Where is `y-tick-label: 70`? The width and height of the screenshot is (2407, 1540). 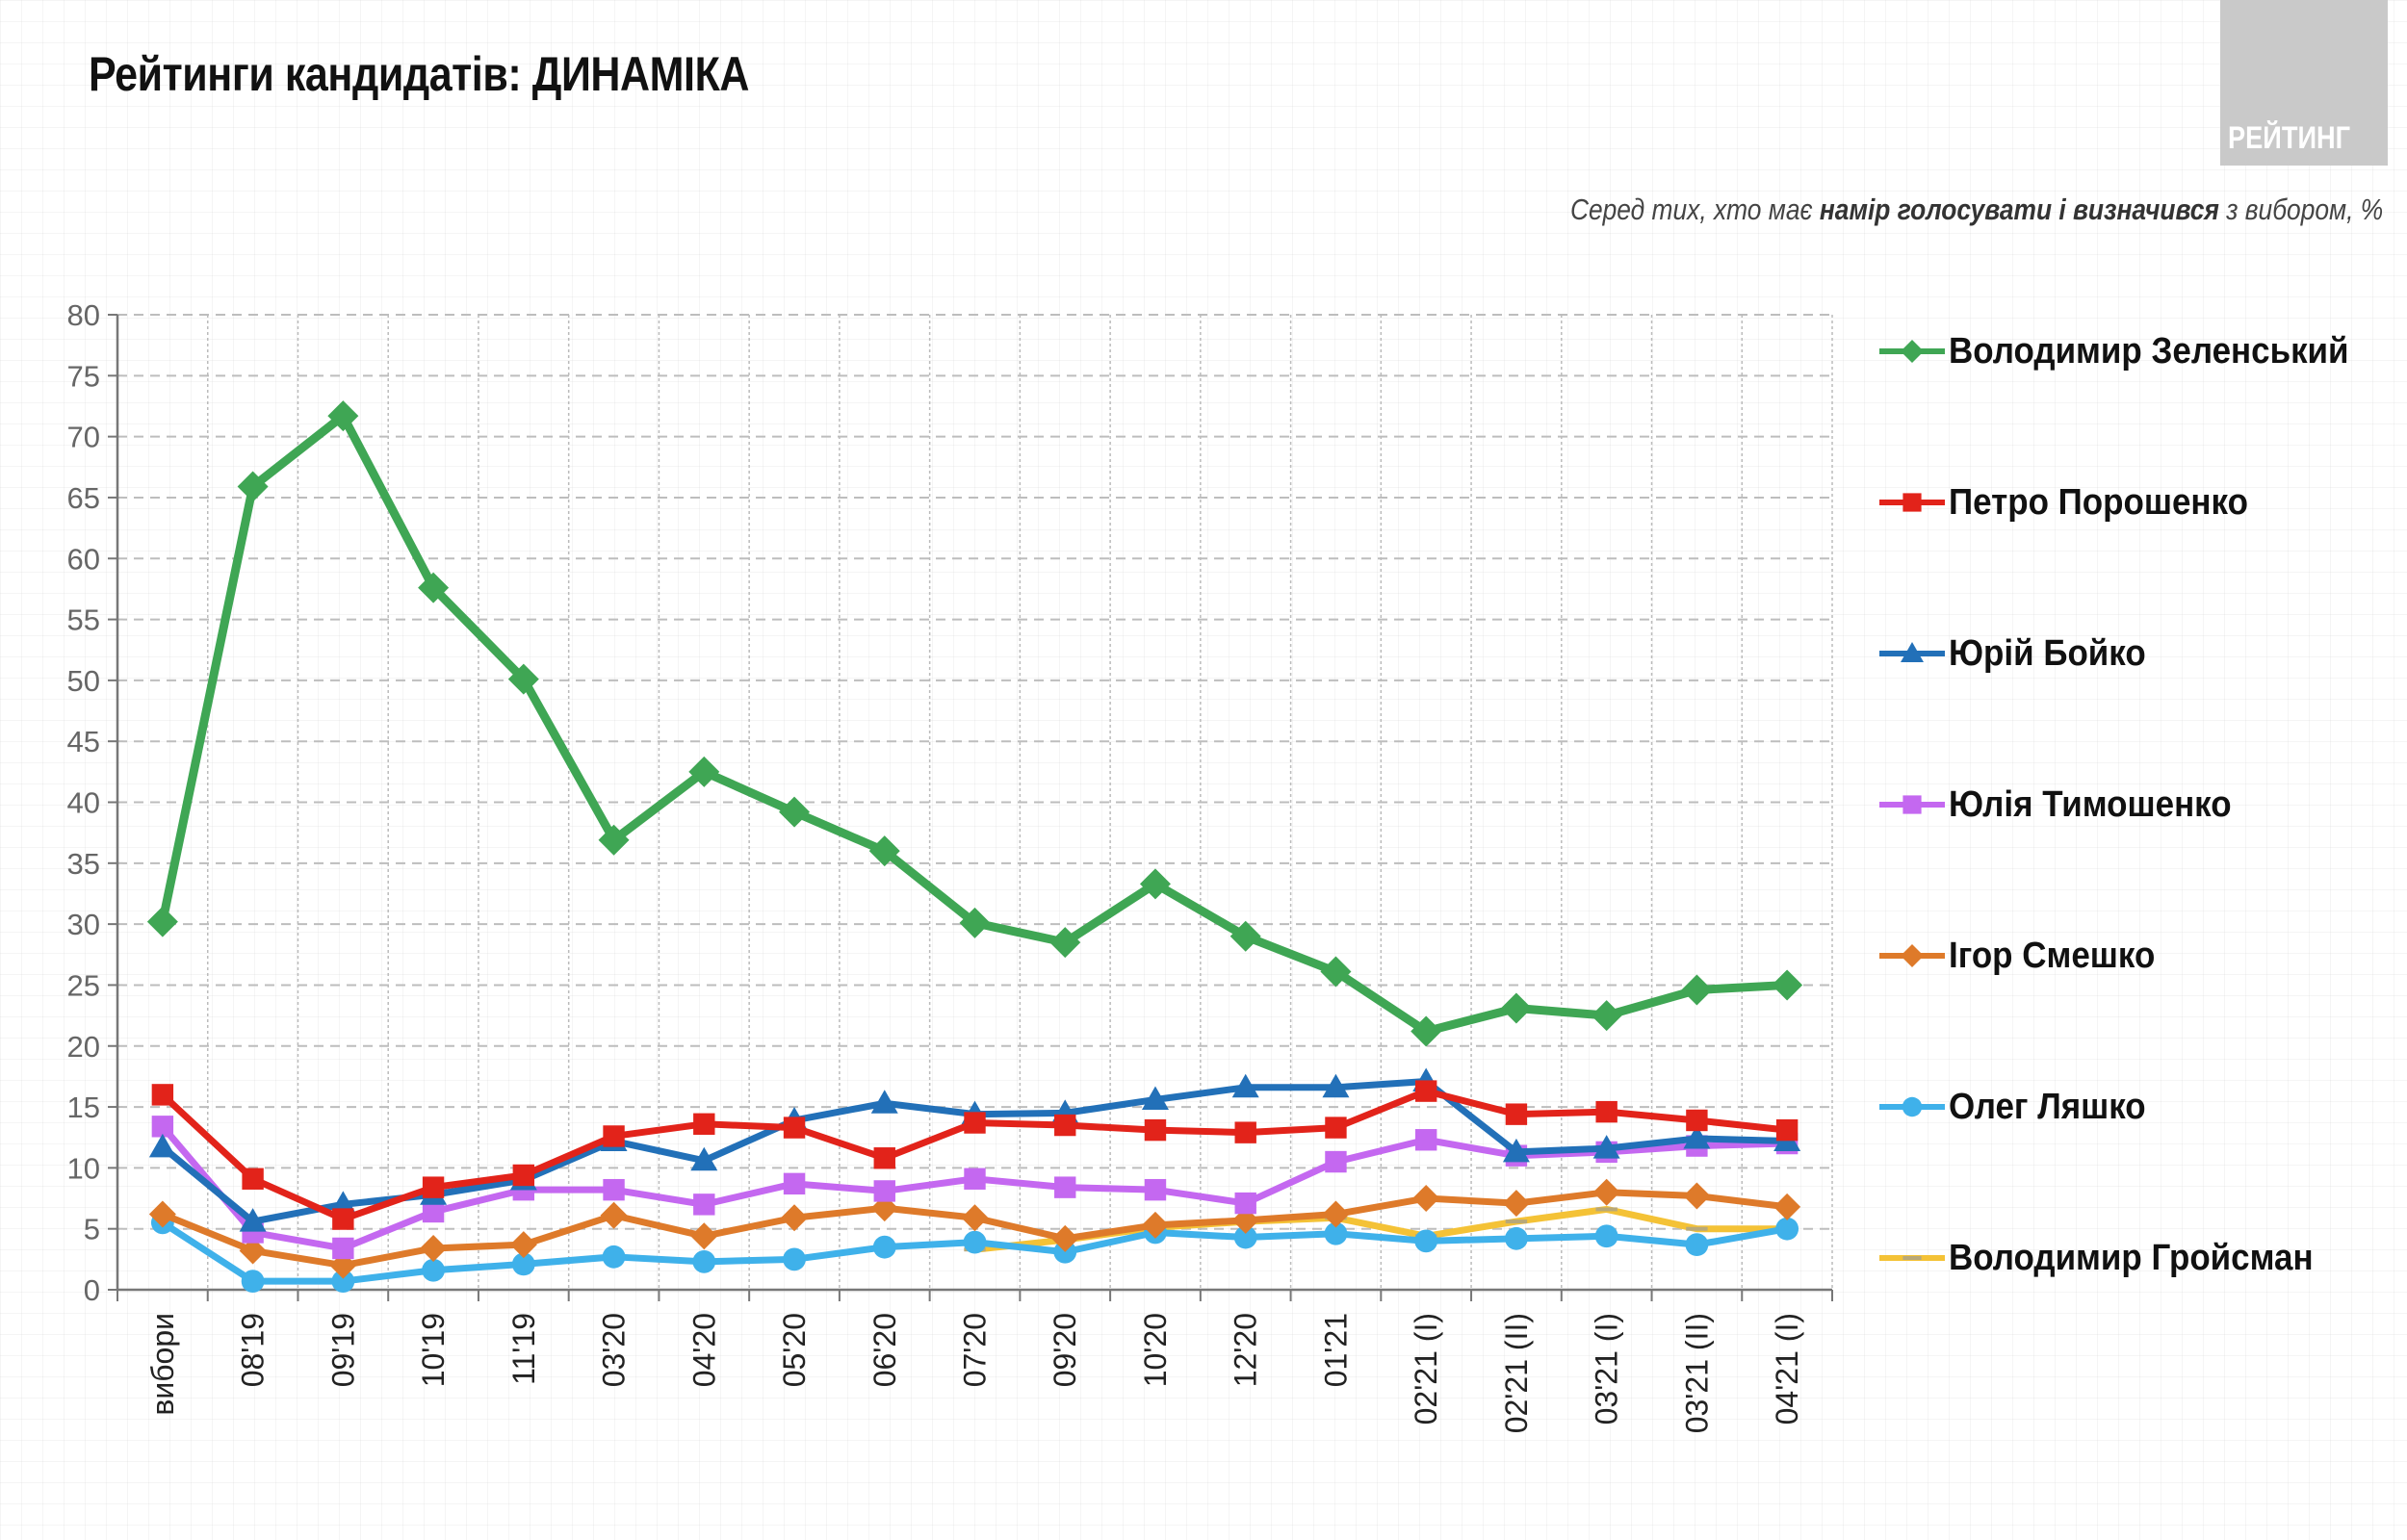
y-tick-label: 70 is located at coordinates (83, 437).